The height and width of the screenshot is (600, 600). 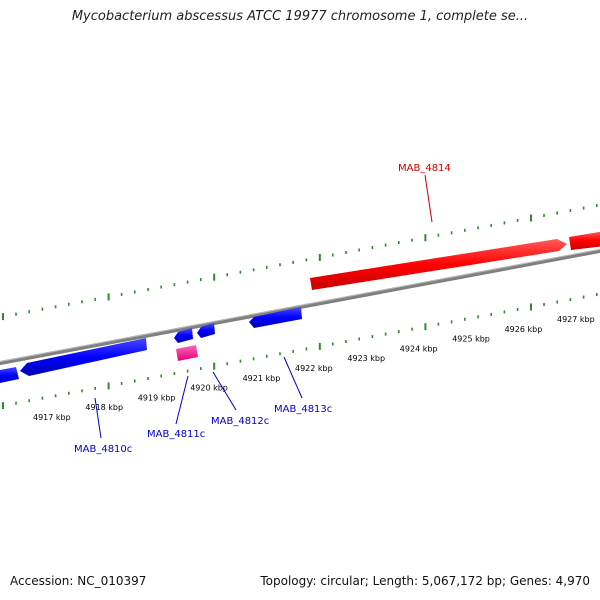 What do you see at coordinates (176, 434) in the screenshot?
I see `gene-label-mab-4811c: MAB_4811c` at bounding box center [176, 434].